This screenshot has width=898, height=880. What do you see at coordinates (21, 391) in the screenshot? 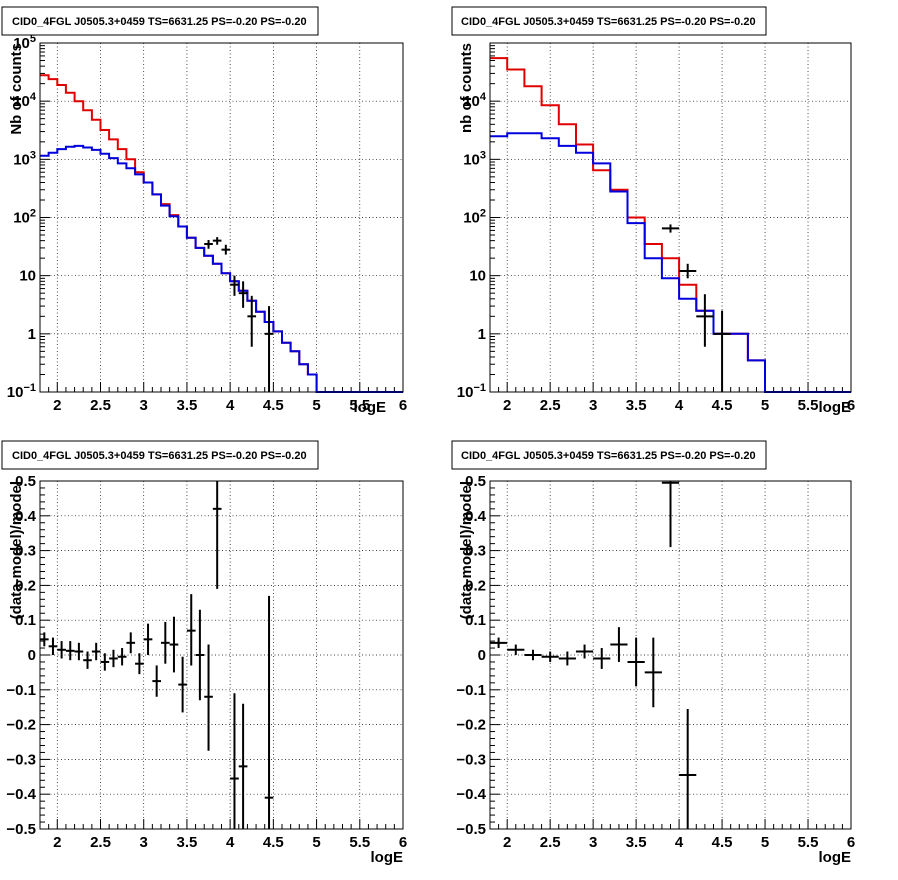
I see `y-tick-label: 10⁻¹` at bounding box center [21, 391].